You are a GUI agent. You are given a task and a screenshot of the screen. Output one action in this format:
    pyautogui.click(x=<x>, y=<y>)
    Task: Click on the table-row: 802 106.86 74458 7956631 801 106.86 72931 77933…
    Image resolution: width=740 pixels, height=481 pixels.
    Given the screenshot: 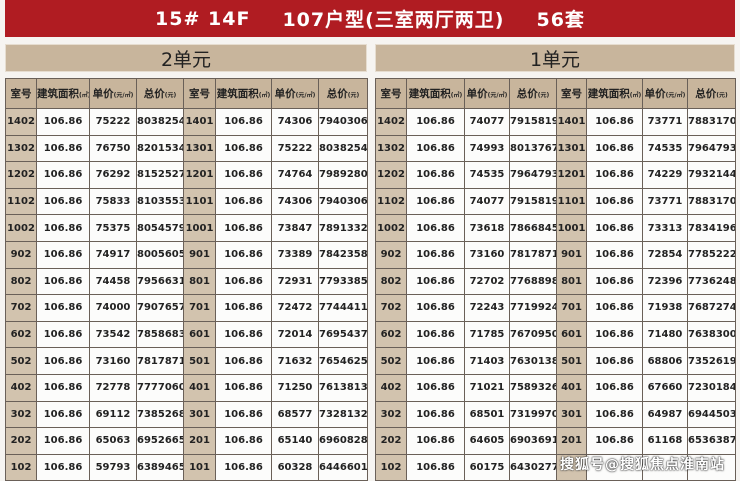 What is the action you would take?
    pyautogui.click(x=186, y=281)
    